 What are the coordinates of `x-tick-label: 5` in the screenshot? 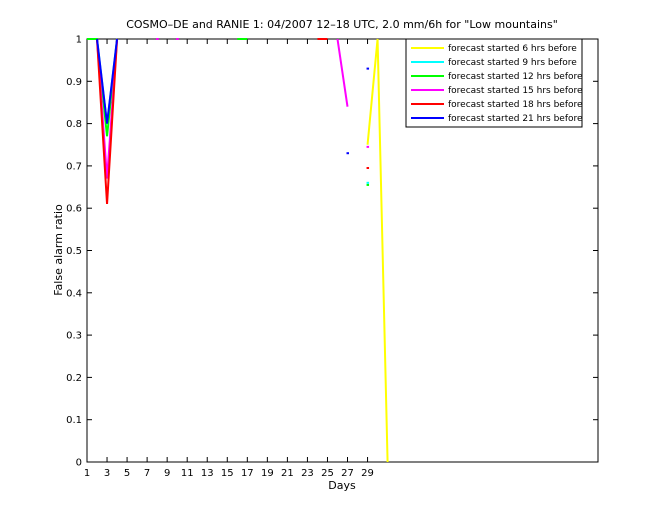 It's located at (127, 473).